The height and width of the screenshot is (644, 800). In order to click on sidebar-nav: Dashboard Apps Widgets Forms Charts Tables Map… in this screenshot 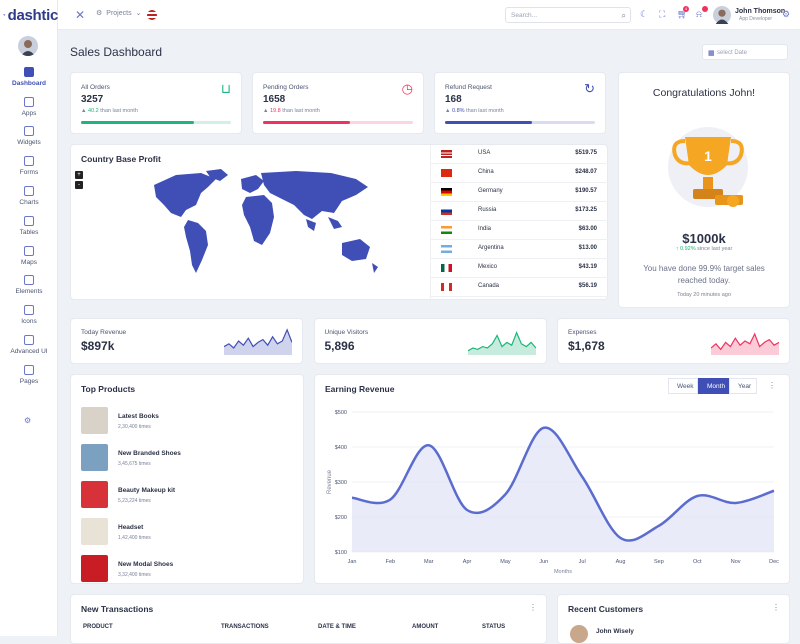, I will do `click(29, 226)`.